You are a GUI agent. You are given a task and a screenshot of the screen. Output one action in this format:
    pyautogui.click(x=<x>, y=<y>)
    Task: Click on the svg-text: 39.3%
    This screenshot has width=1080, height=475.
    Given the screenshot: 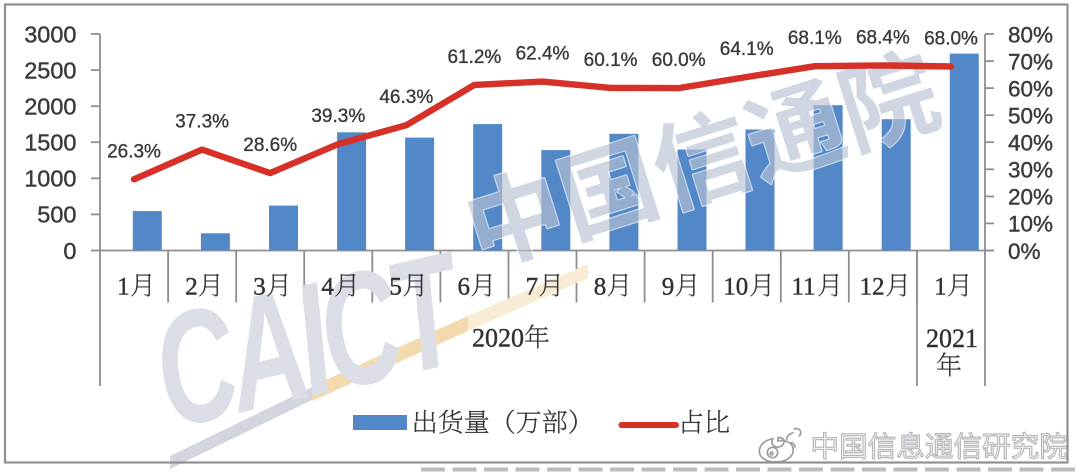 What is the action you would take?
    pyautogui.click(x=338, y=116)
    